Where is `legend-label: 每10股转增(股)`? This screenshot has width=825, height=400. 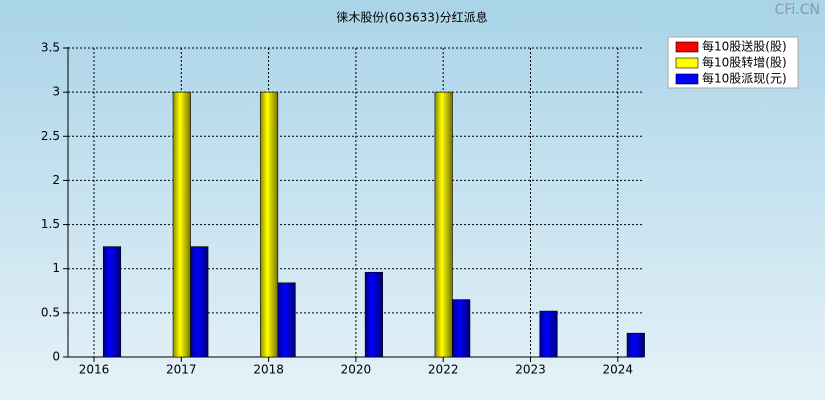 legend-label: 每10股转增(股) is located at coordinates (744, 62).